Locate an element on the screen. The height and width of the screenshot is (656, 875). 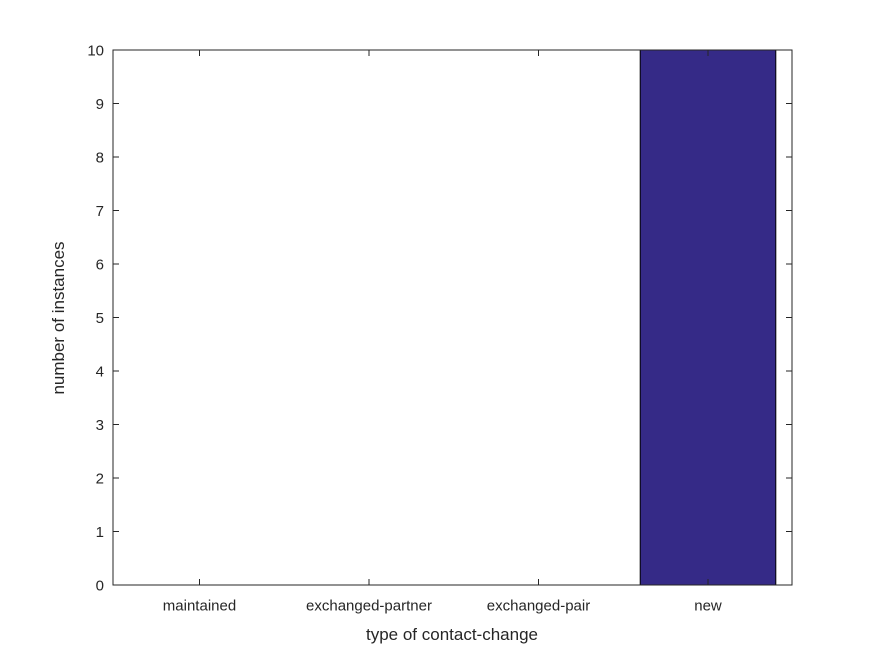
y-tick-label: 8 is located at coordinates (100, 157).